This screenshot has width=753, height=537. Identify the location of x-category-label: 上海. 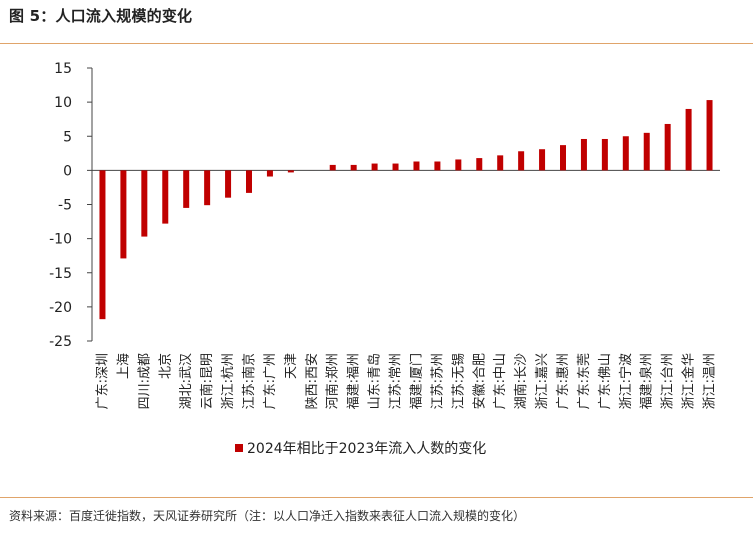
(123, 366).